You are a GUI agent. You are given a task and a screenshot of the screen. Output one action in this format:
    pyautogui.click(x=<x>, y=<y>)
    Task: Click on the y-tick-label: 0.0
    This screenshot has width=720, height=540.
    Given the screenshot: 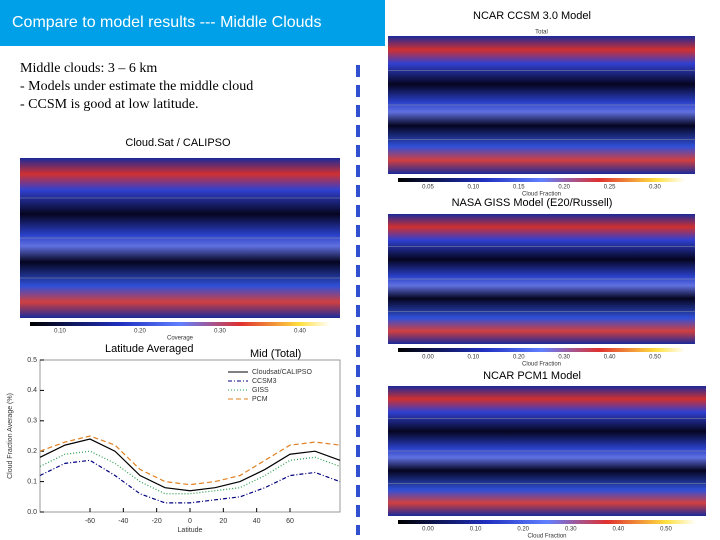 What is the action you would take?
    pyautogui.click(x=32, y=512)
    